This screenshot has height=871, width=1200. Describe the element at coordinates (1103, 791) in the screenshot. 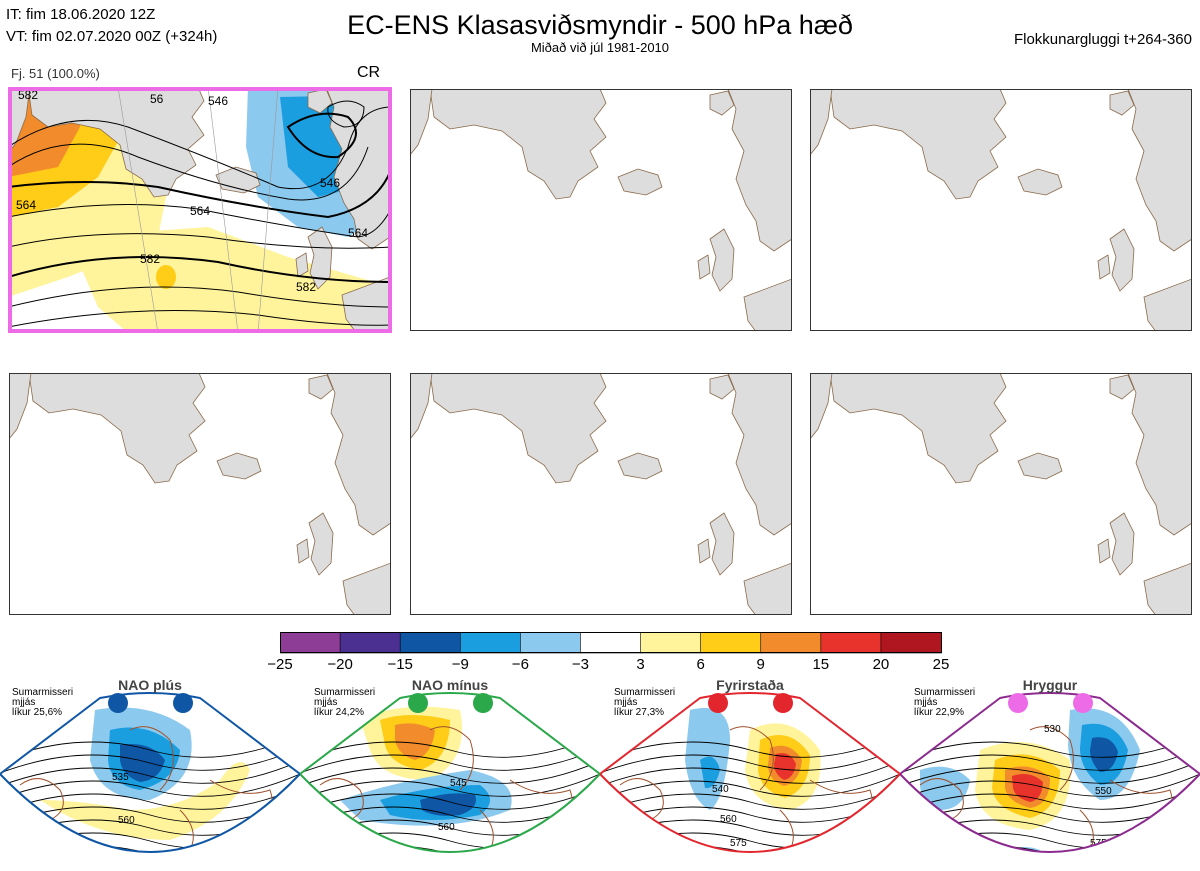

I see `contour-label: 550` at that location.